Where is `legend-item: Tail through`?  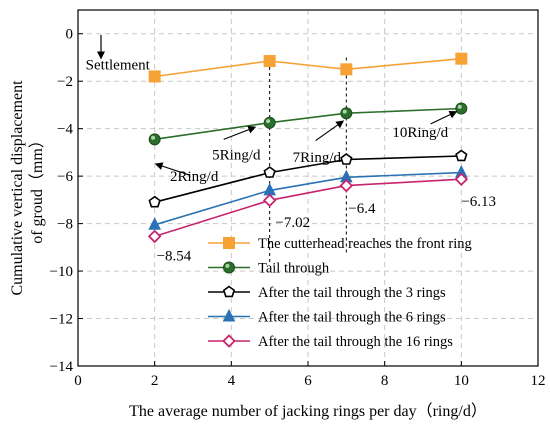
legend-item: Tail through is located at coordinates (269, 269).